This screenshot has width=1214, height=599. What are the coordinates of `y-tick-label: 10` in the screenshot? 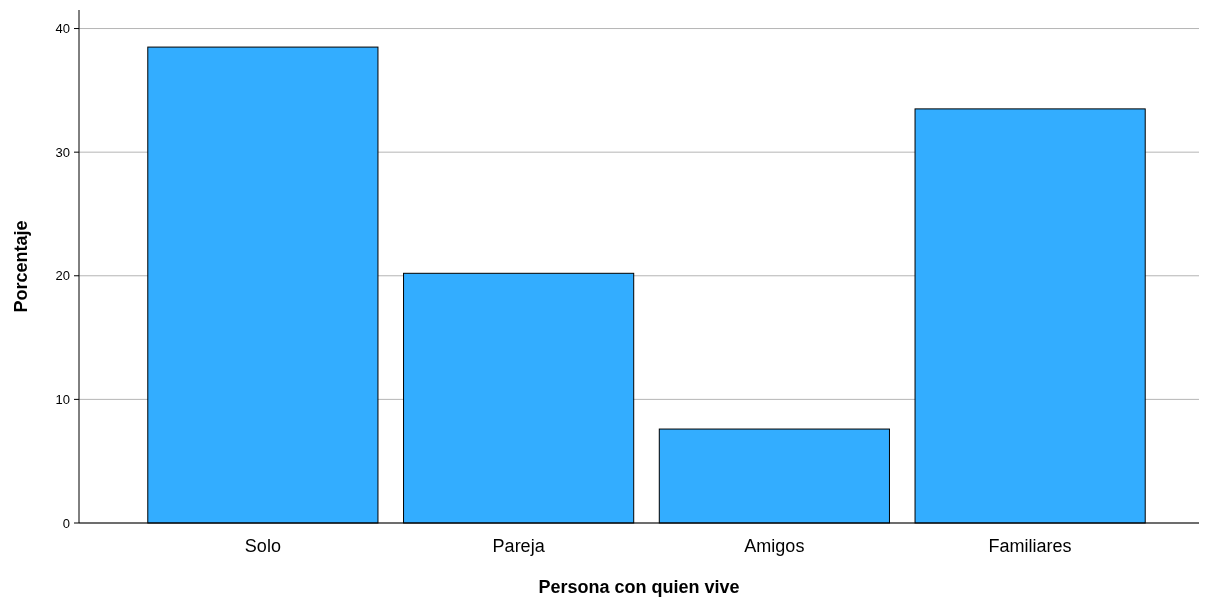 It's located at (62, 399).